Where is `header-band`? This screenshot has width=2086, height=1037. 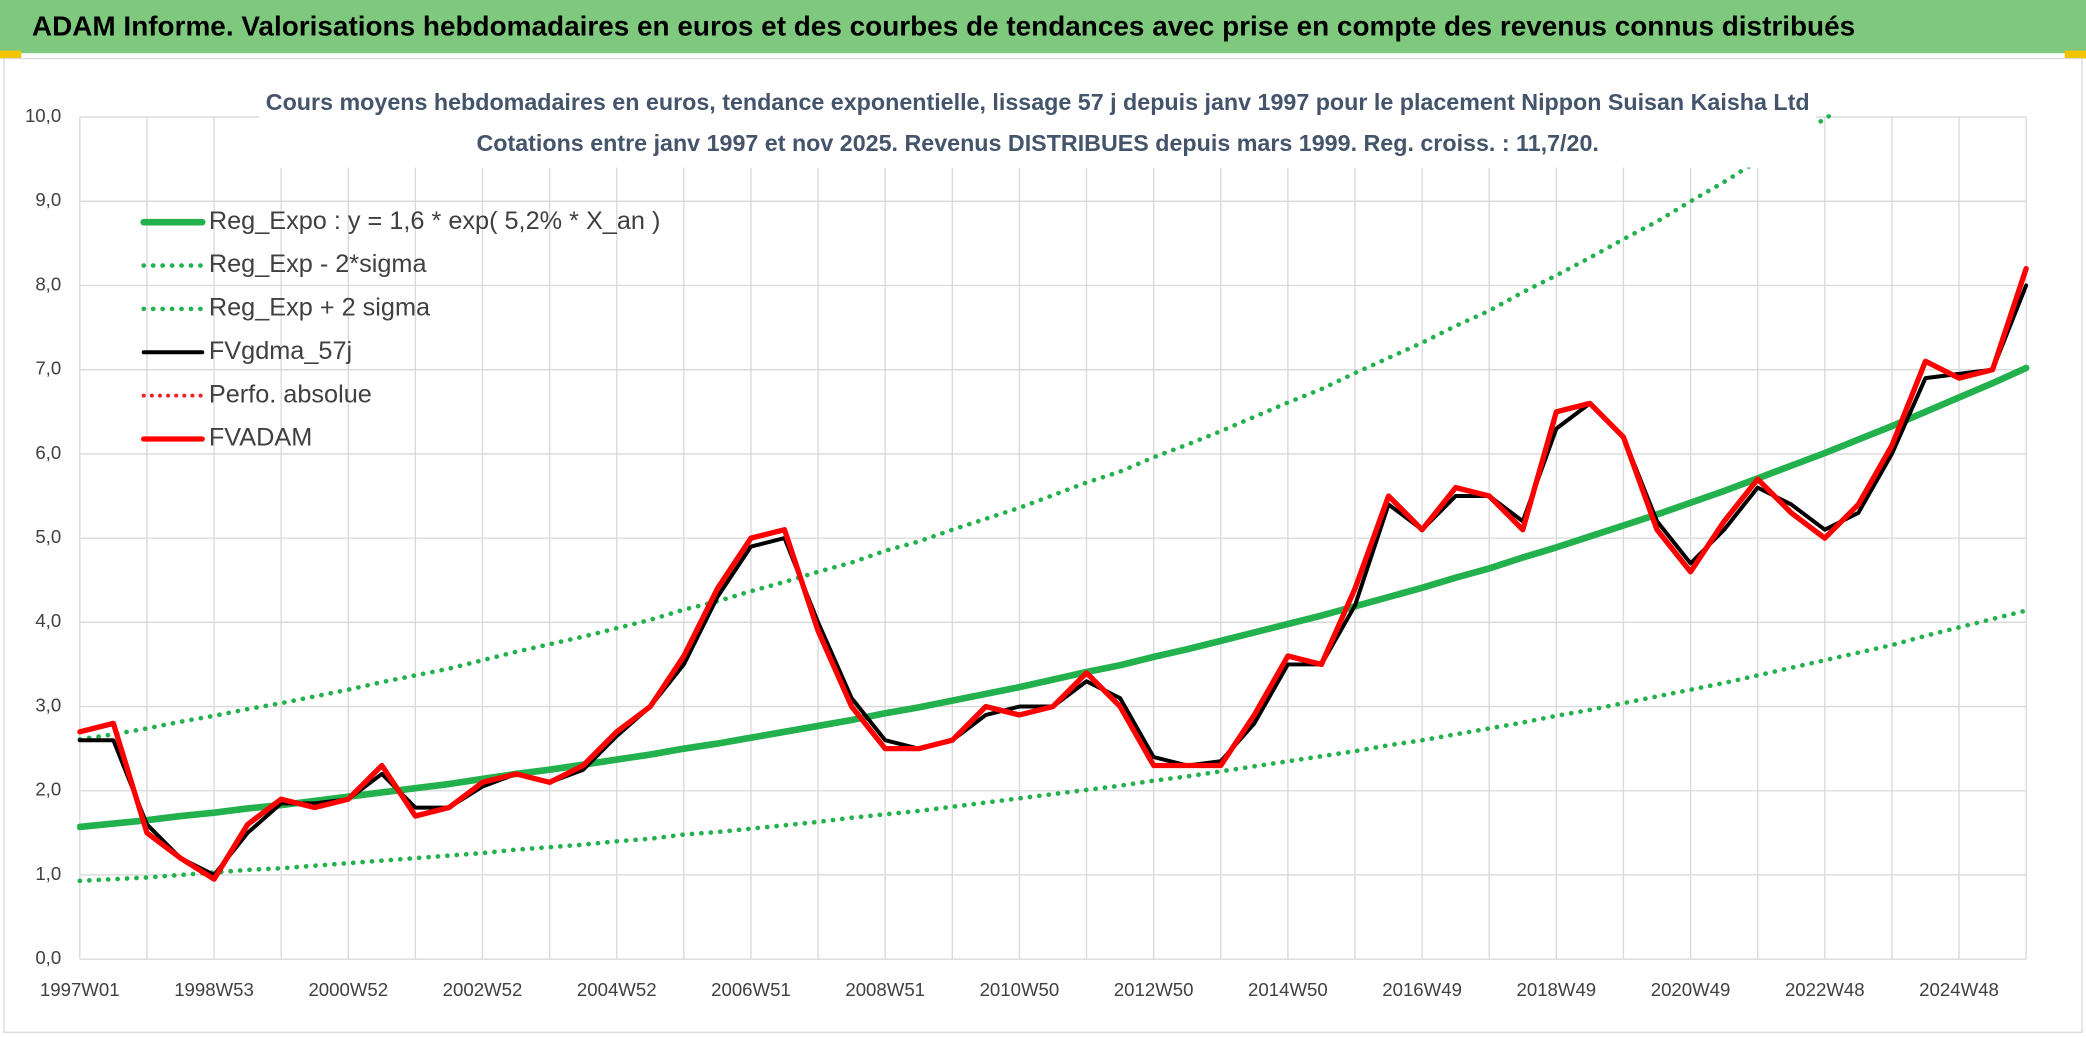
header-band is located at coordinates (1043, 27).